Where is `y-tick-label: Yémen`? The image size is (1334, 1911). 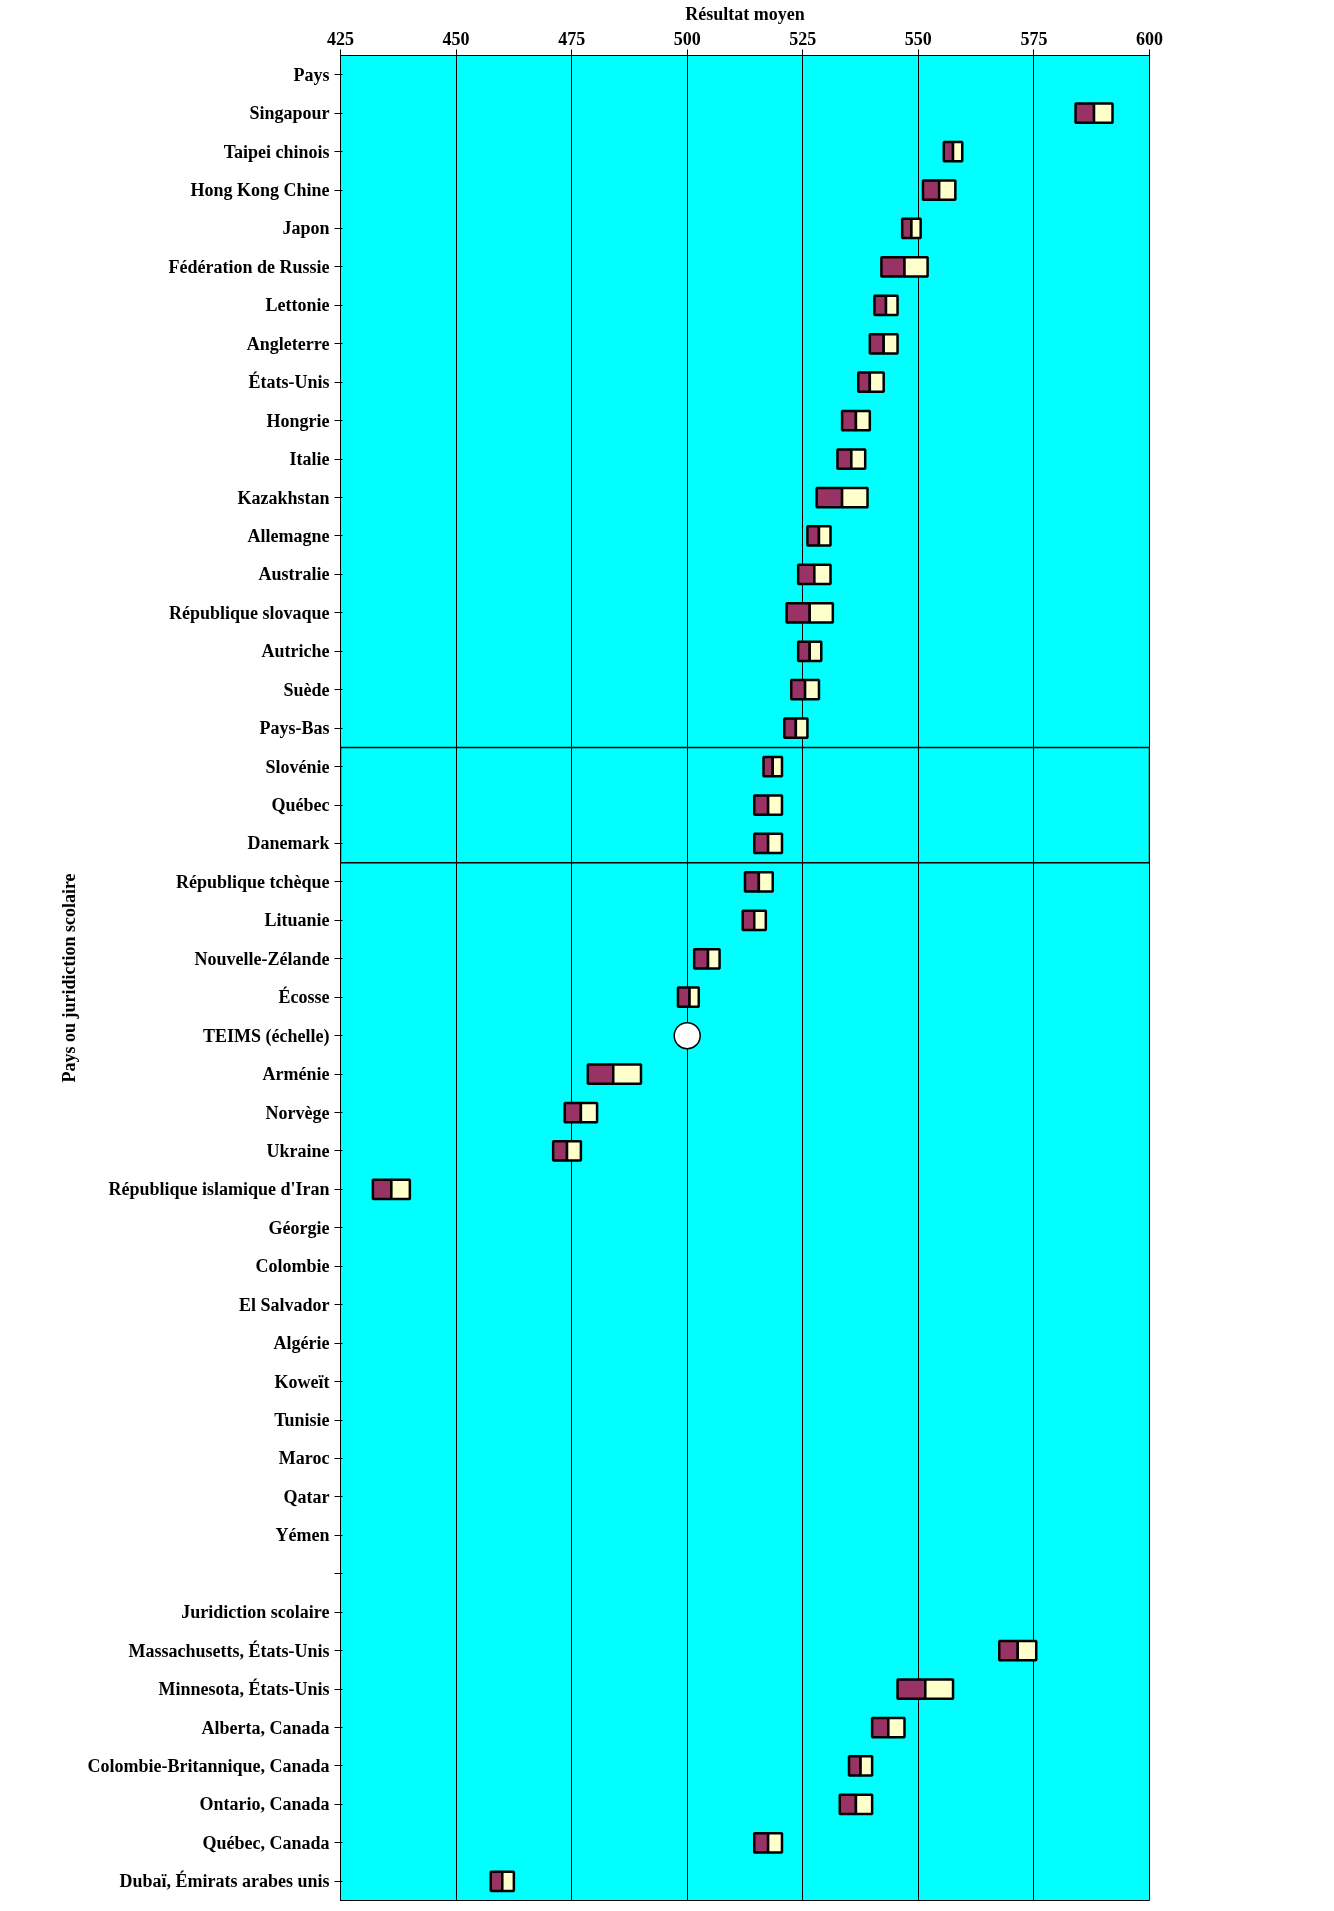 y-tick-label: Yémen is located at coordinates (302, 1535).